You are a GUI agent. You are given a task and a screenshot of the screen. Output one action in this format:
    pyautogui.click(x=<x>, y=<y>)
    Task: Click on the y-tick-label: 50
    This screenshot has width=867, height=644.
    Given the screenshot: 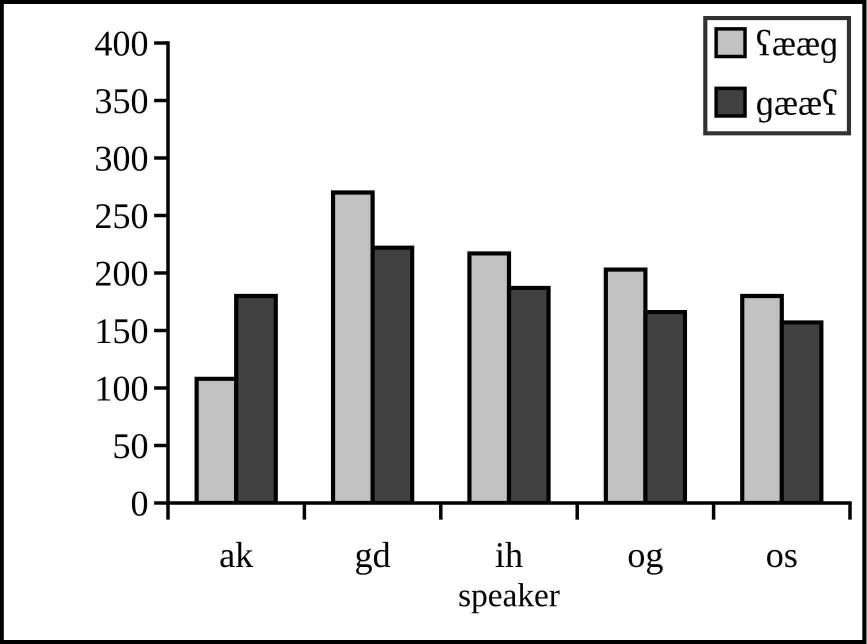 What is the action you would take?
    pyautogui.click(x=131, y=446)
    